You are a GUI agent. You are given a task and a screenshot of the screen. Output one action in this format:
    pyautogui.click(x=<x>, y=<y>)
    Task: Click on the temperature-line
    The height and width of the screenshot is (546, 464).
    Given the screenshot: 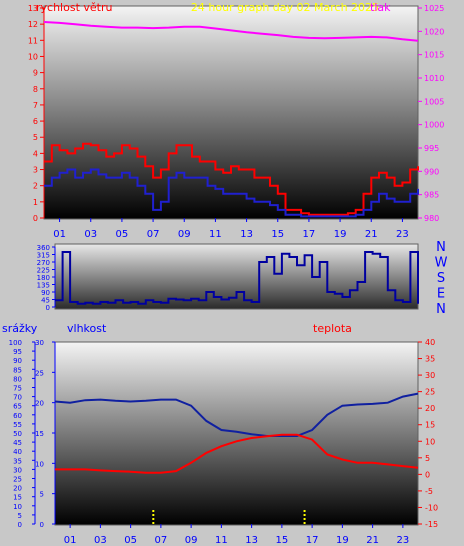 What is the action you would take?
    pyautogui.click(x=237, y=453)
    